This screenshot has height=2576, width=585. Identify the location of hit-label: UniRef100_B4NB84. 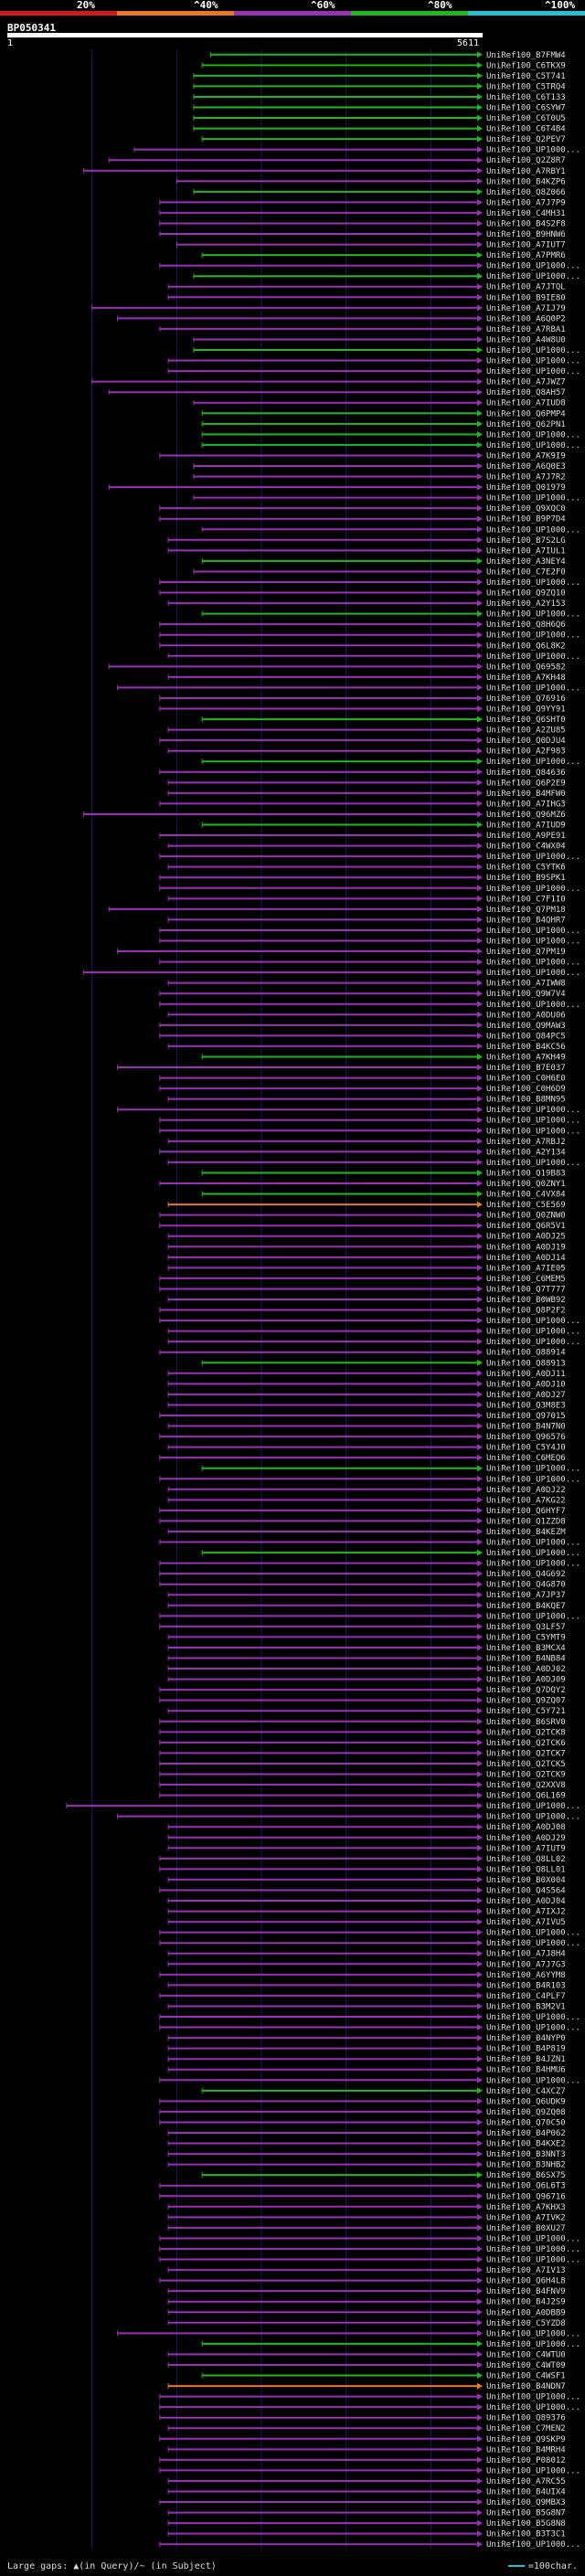
(526, 1659).